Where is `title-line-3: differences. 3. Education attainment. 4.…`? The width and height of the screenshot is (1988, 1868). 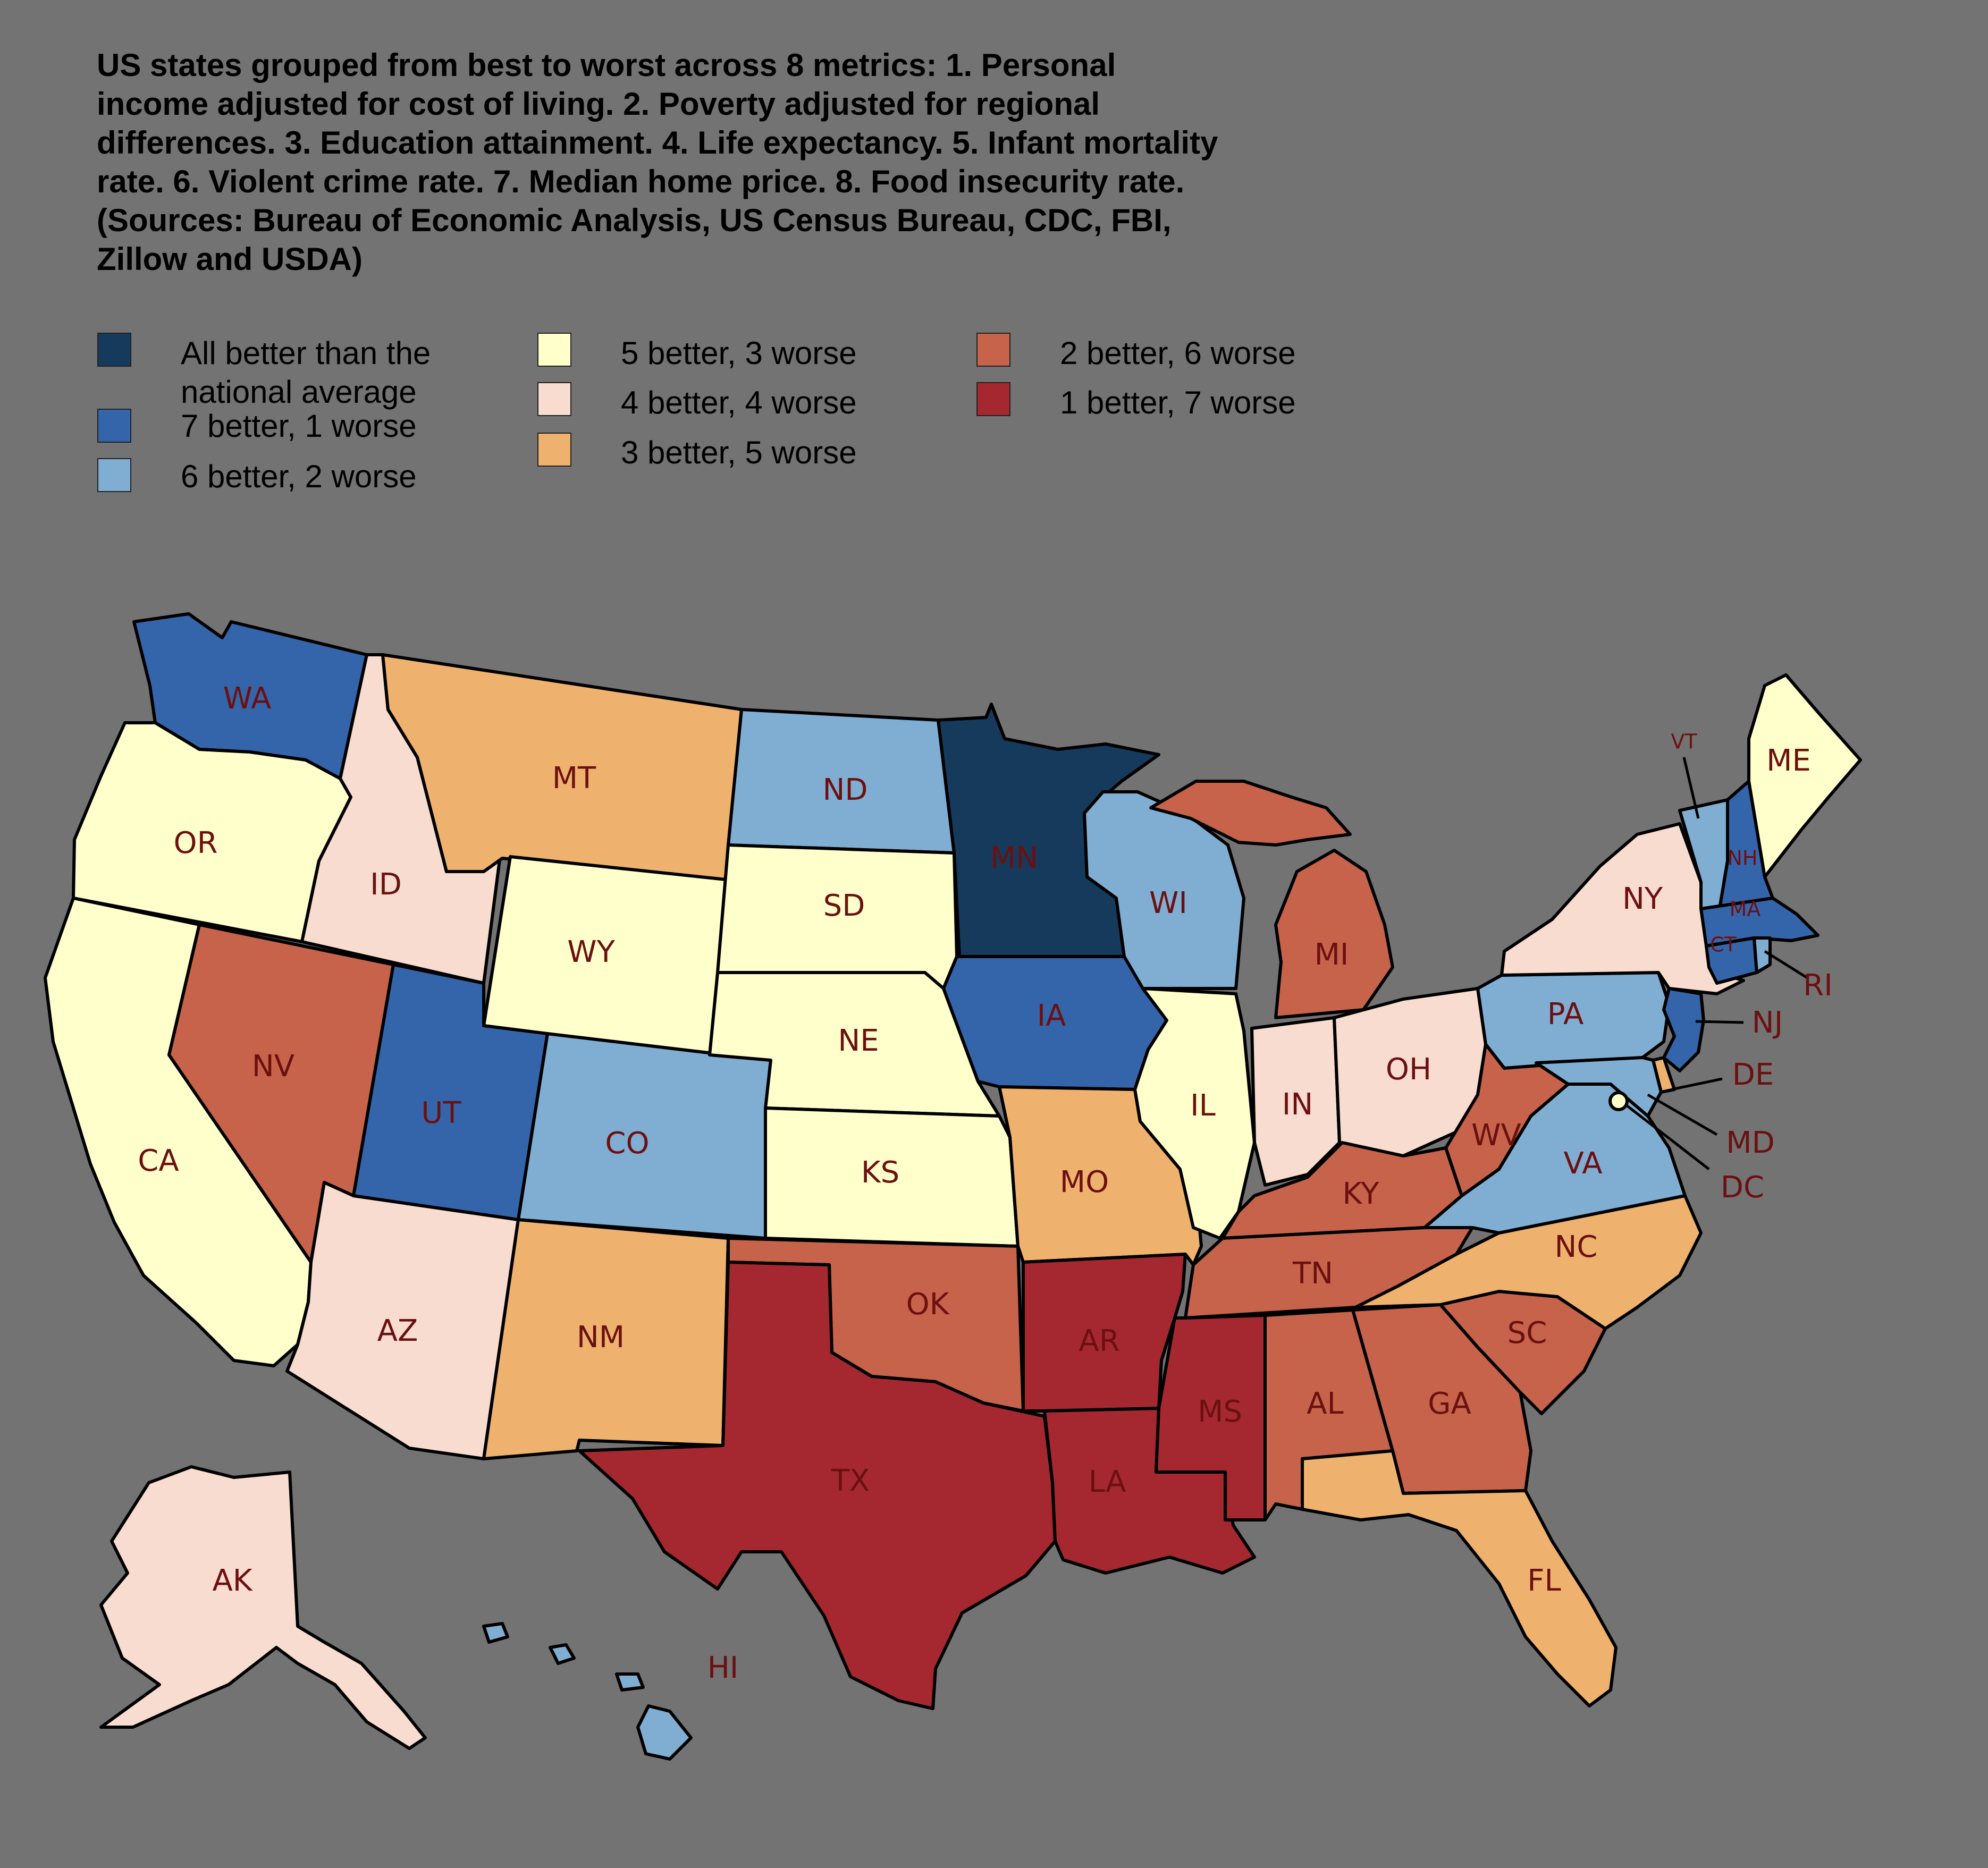 title-line-3: differences. 3. Education attainment. 4.… is located at coordinates (657, 142).